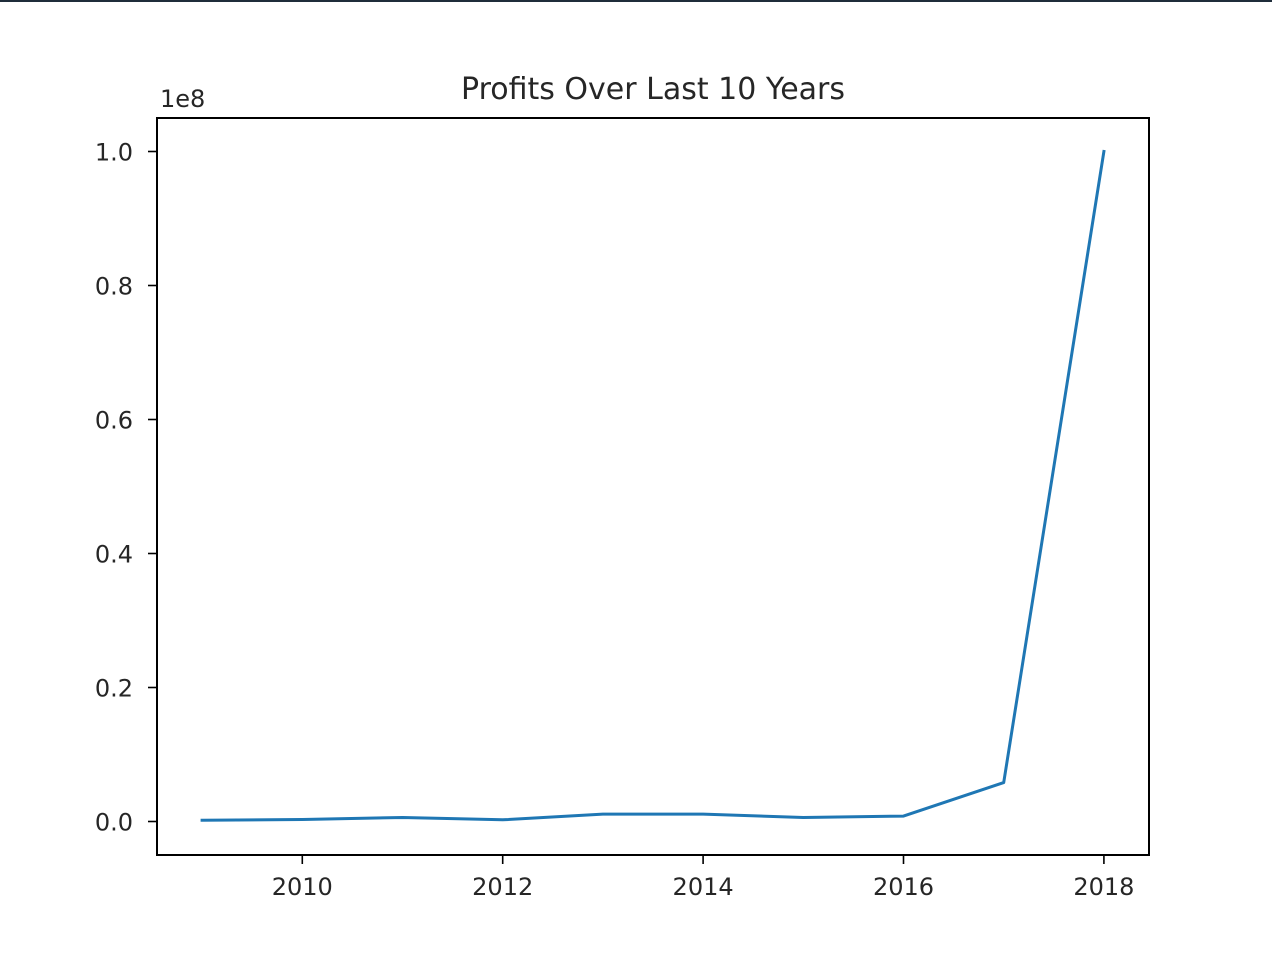 The image size is (1272, 955). I want to click on y-tick-label: 0.0, so click(114, 823).